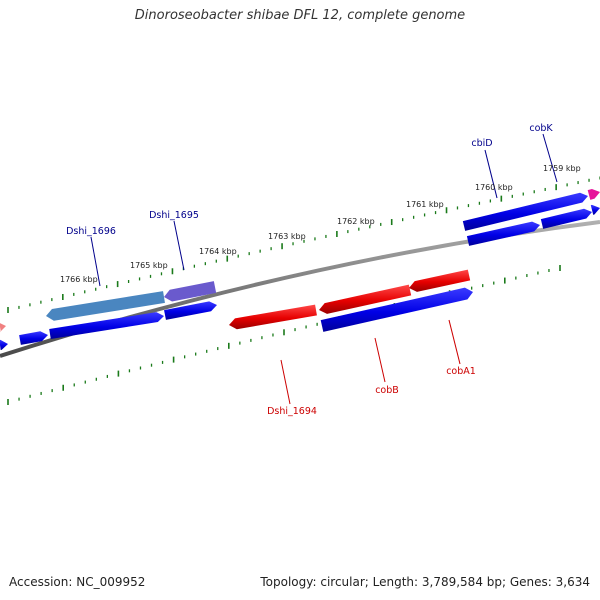  I want to click on gene-cobB, so click(365, 299).